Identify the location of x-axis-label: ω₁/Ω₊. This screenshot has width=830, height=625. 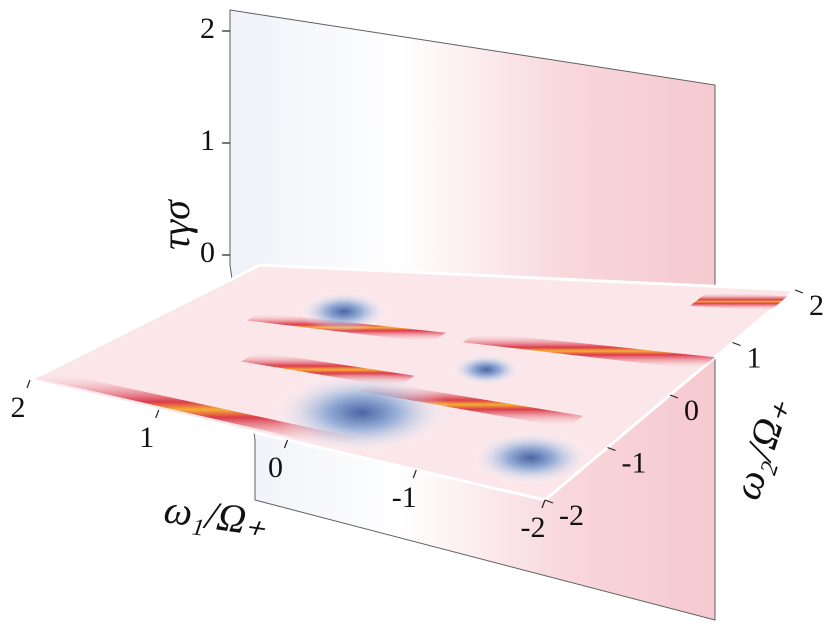
(215, 515).